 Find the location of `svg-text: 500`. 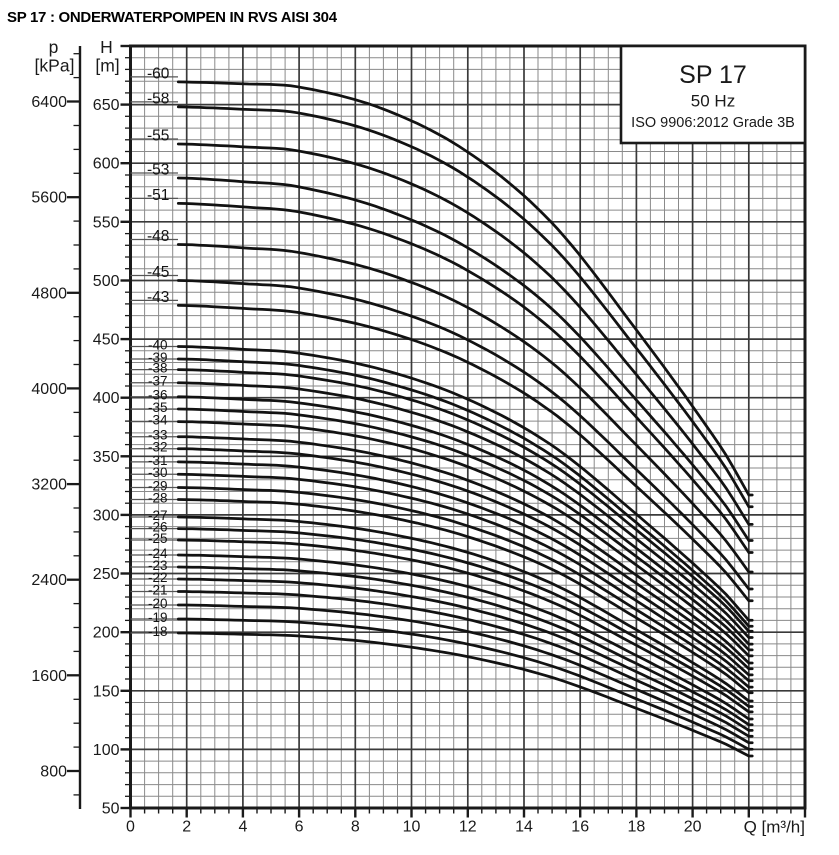

svg-text: 500 is located at coordinates (106, 281).